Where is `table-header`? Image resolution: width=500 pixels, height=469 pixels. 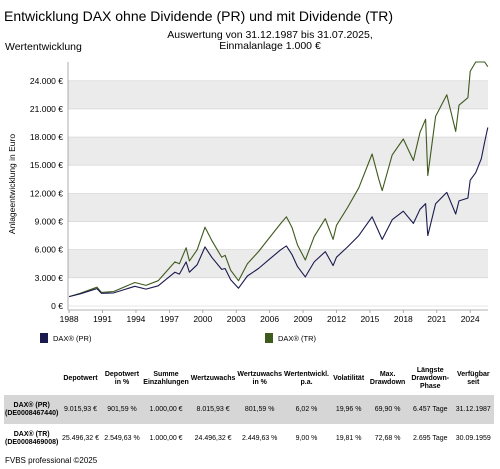
table-header is located at coordinates (31, 379).